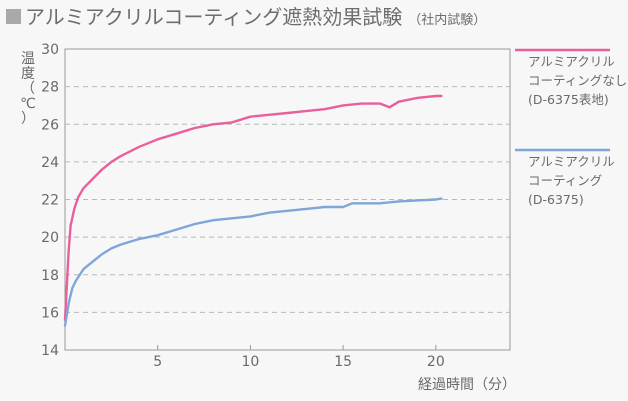 This screenshot has height=401, width=628. What do you see at coordinates (565, 180) in the screenshot?
I see `legend-label-2: コーティング` at bounding box center [565, 180].